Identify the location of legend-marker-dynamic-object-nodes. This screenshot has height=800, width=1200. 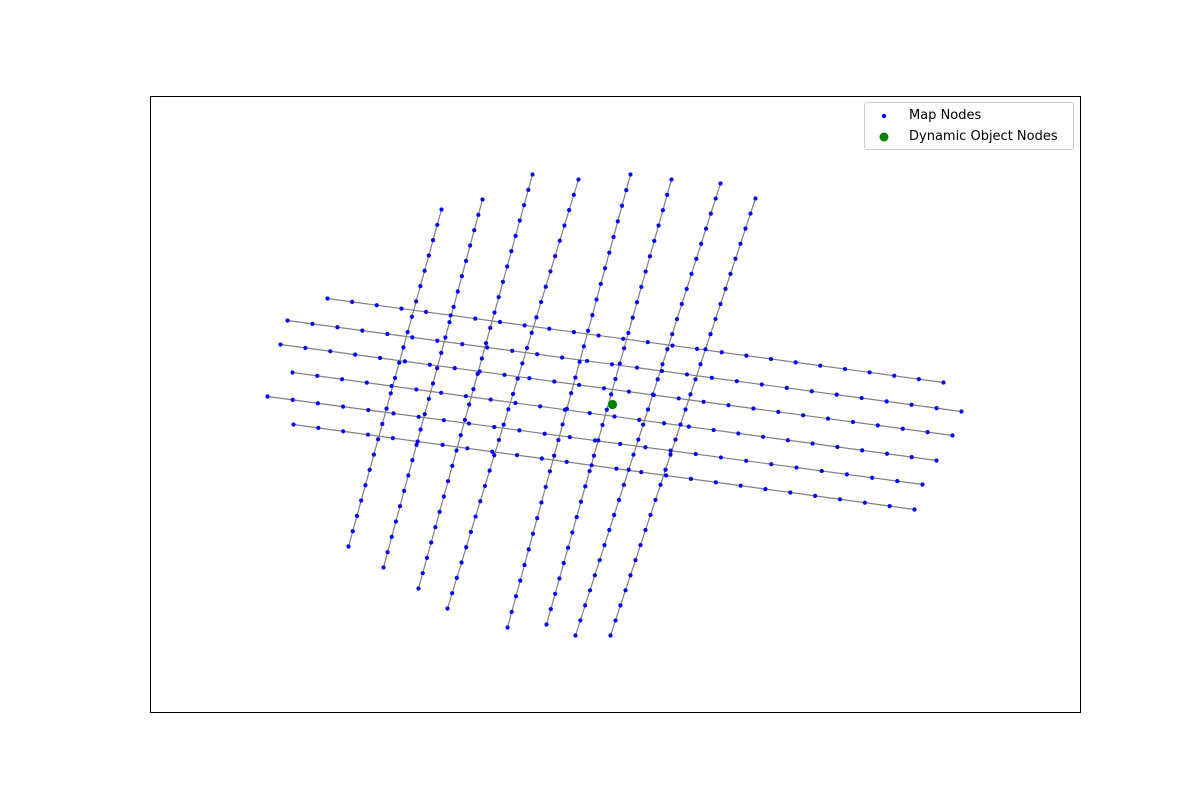
(884, 137).